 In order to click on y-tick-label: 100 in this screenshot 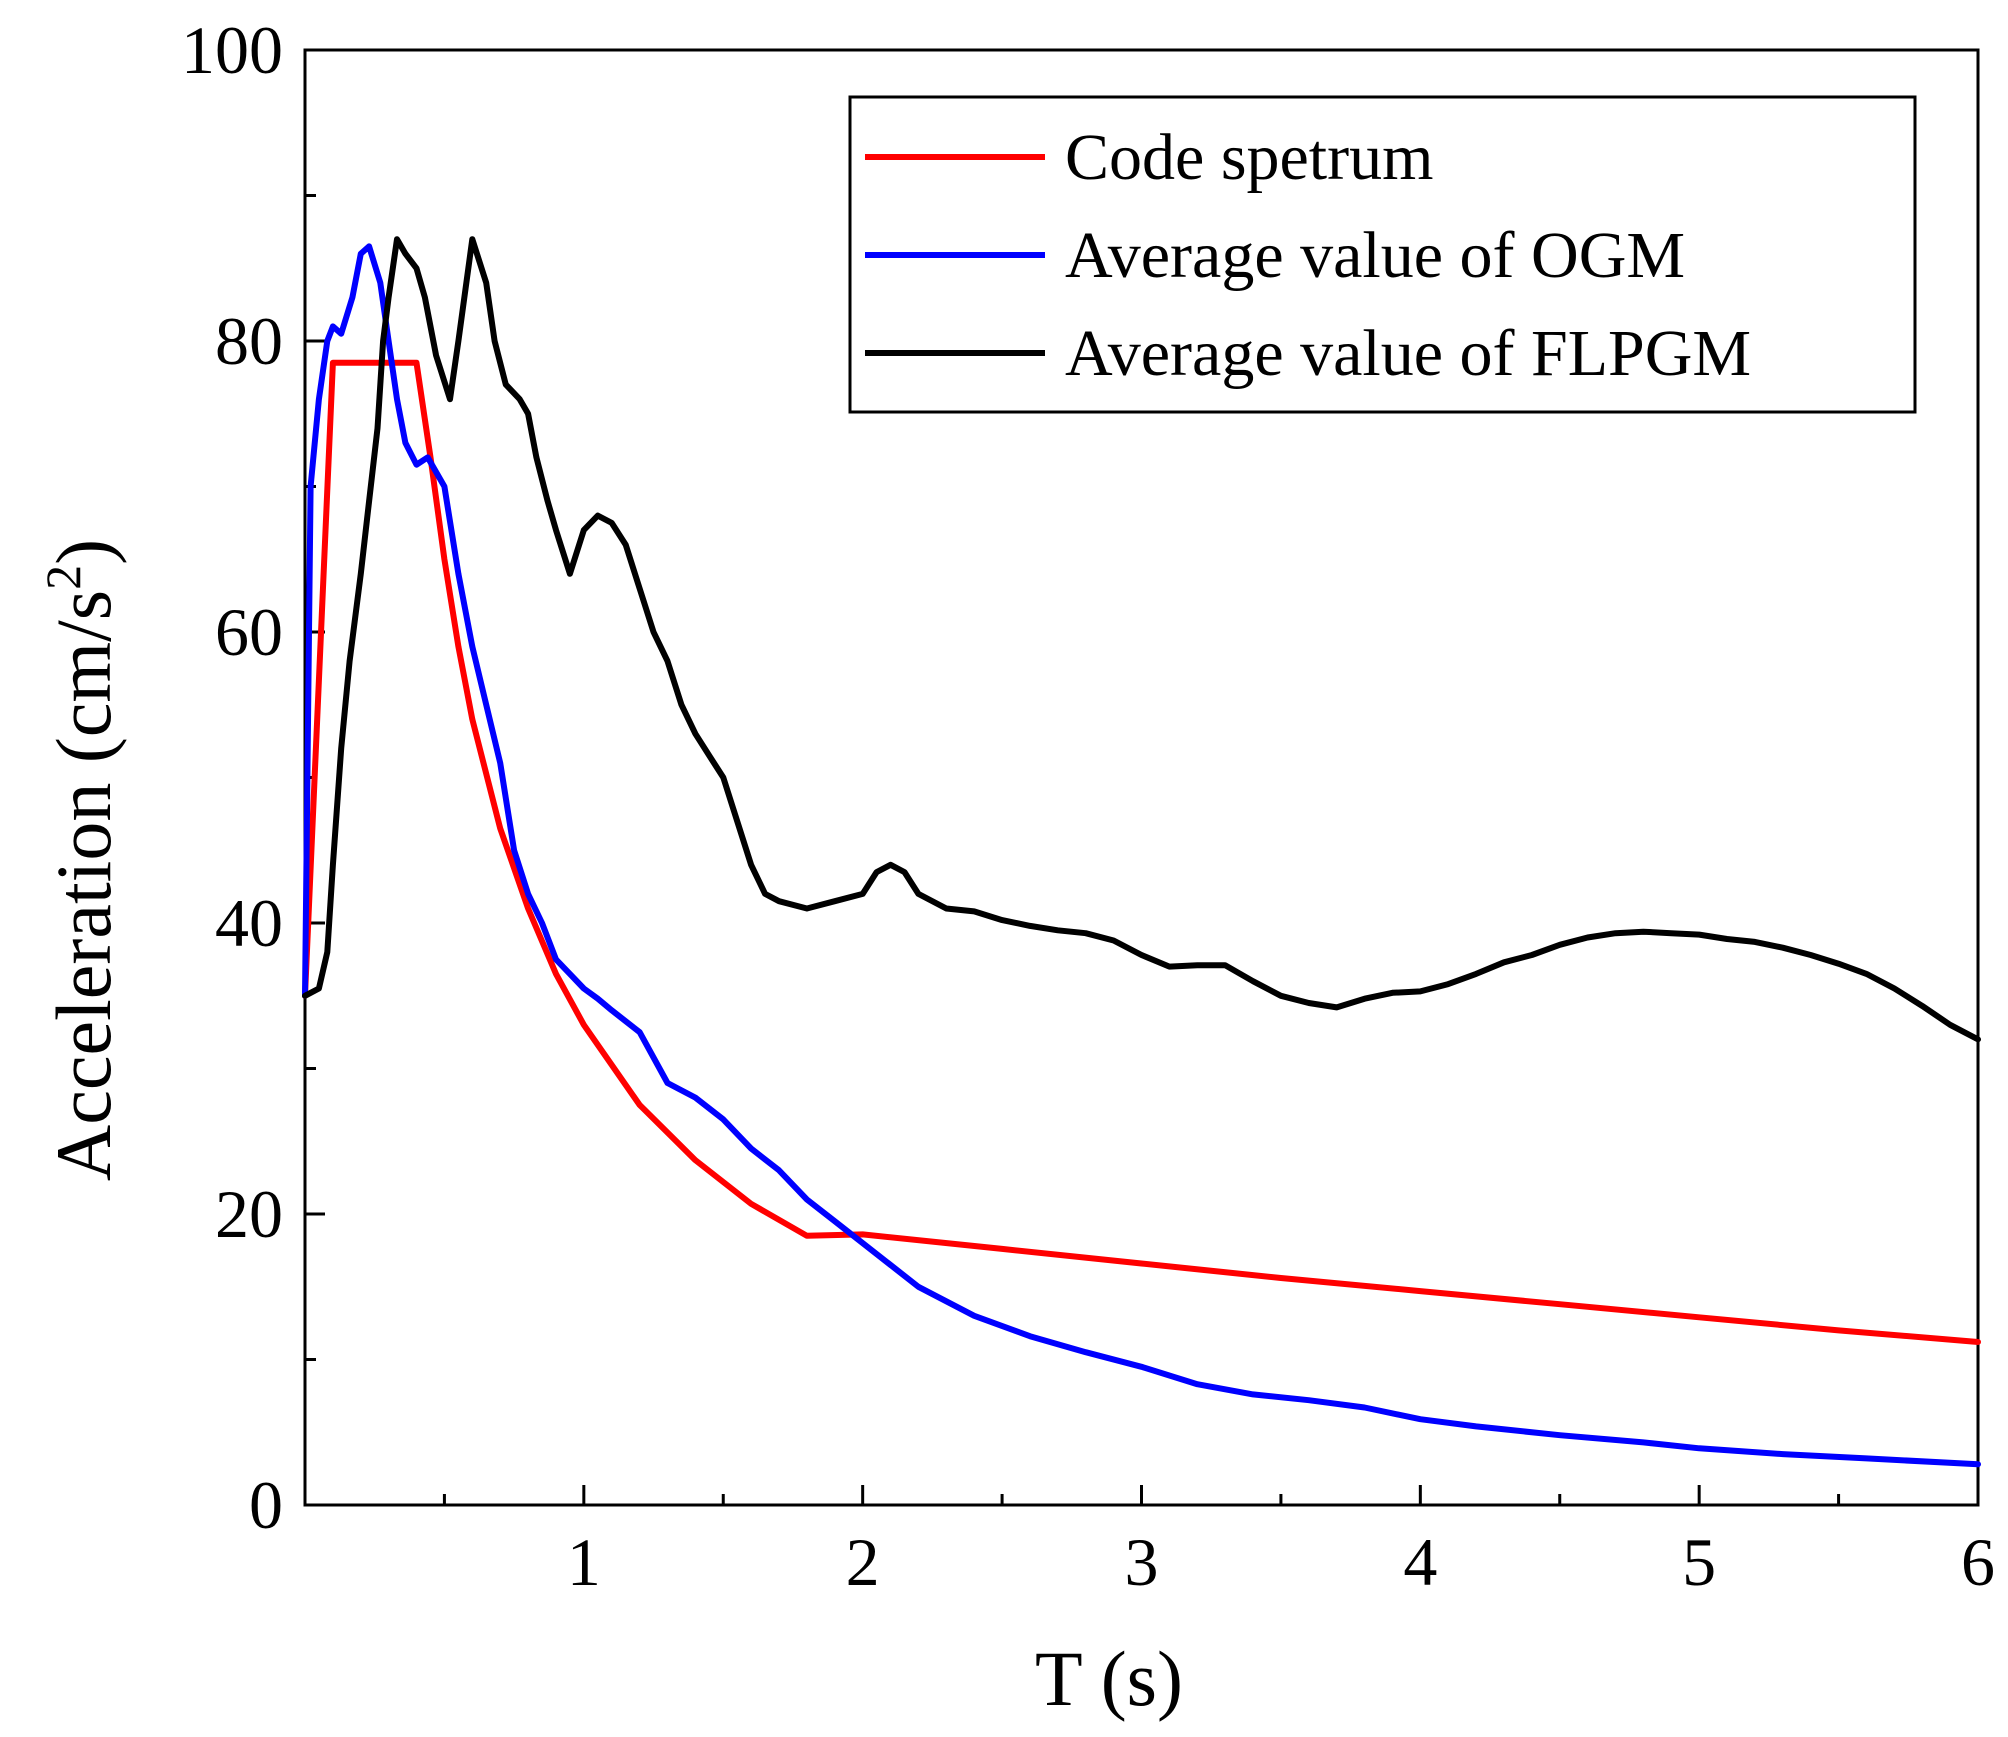, I will do `click(232, 50)`.